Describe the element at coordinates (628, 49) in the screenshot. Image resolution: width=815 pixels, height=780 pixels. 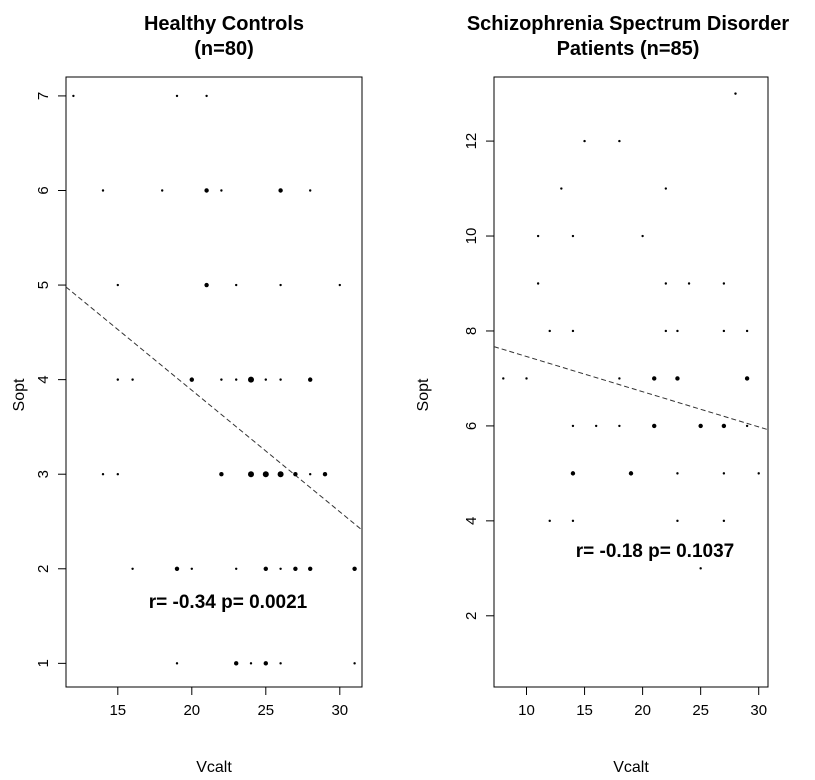
I see `chart-subtitle: Patients (n=85)` at that location.